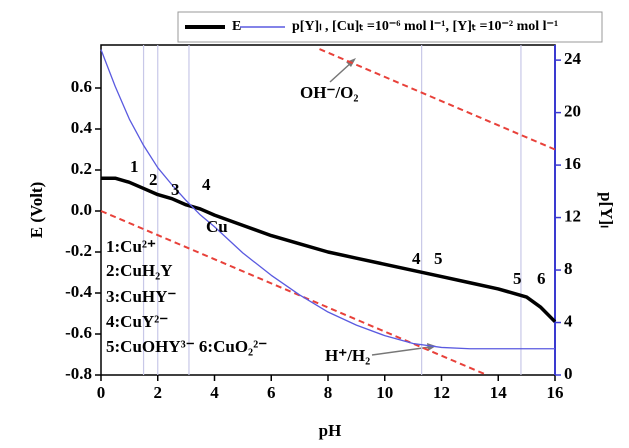 Image resolution: width=629 pixels, height=448 pixels. I want to click on y-tick-label: -0.8, so click(78, 373).